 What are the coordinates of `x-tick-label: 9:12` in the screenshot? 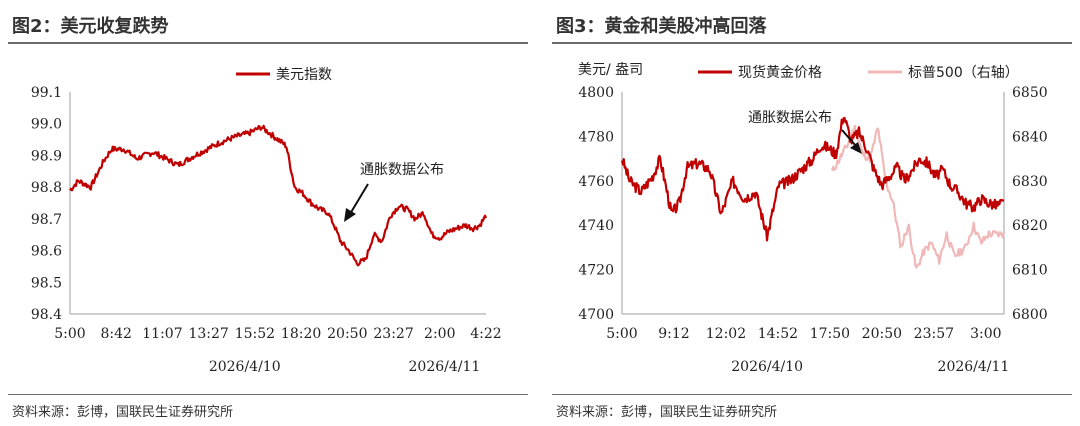 It's located at (673, 334).